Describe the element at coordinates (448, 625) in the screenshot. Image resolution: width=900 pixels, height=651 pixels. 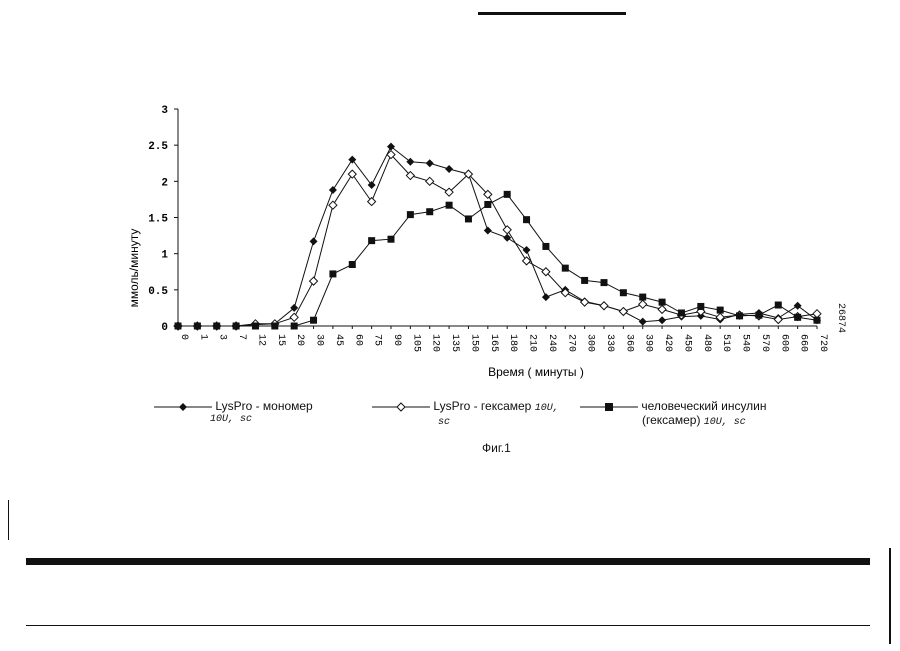
I see `bottom-rule` at that location.